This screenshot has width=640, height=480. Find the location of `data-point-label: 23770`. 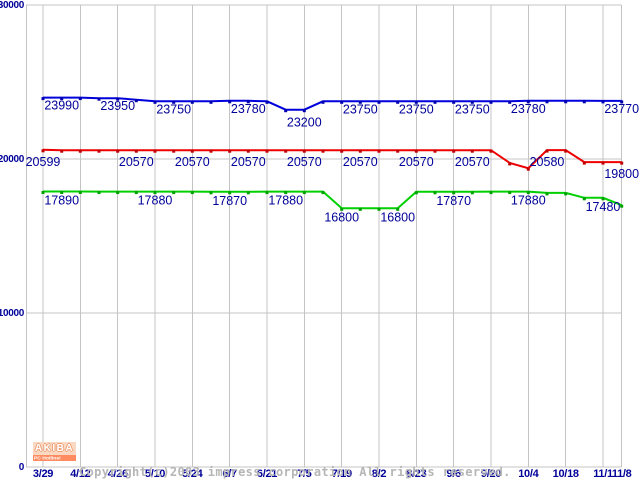

data-point-label: 23770 is located at coordinates (621, 109).